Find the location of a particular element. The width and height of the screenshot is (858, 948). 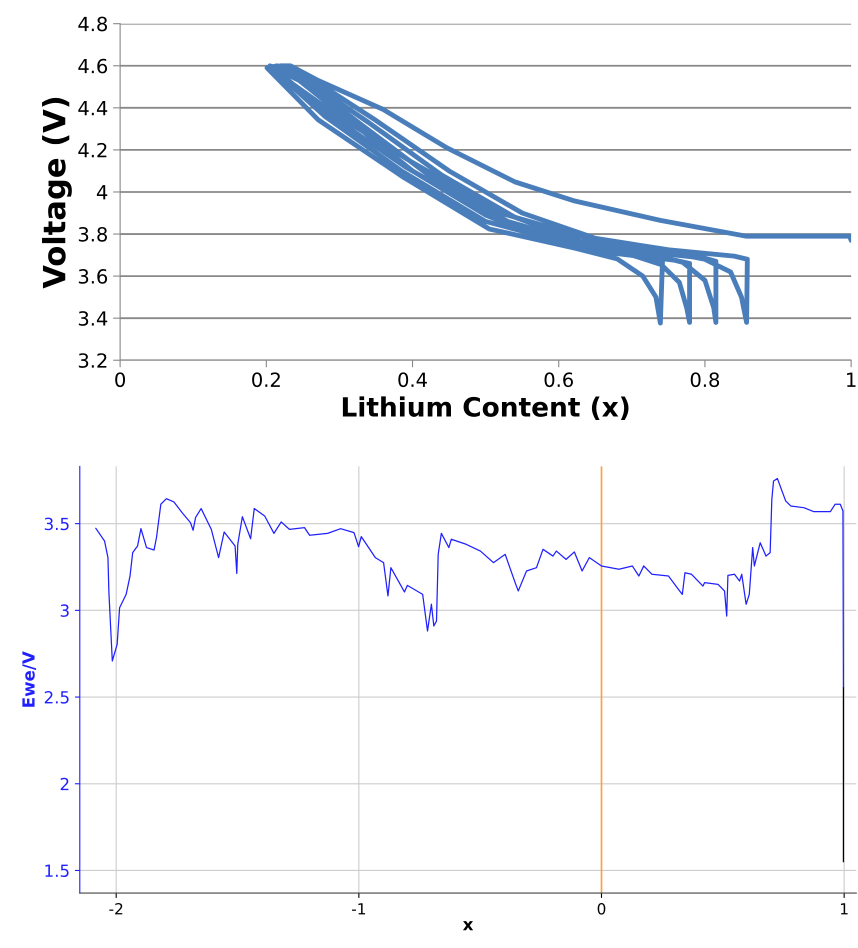

x-tick-label: 0.6 is located at coordinates (558, 380).